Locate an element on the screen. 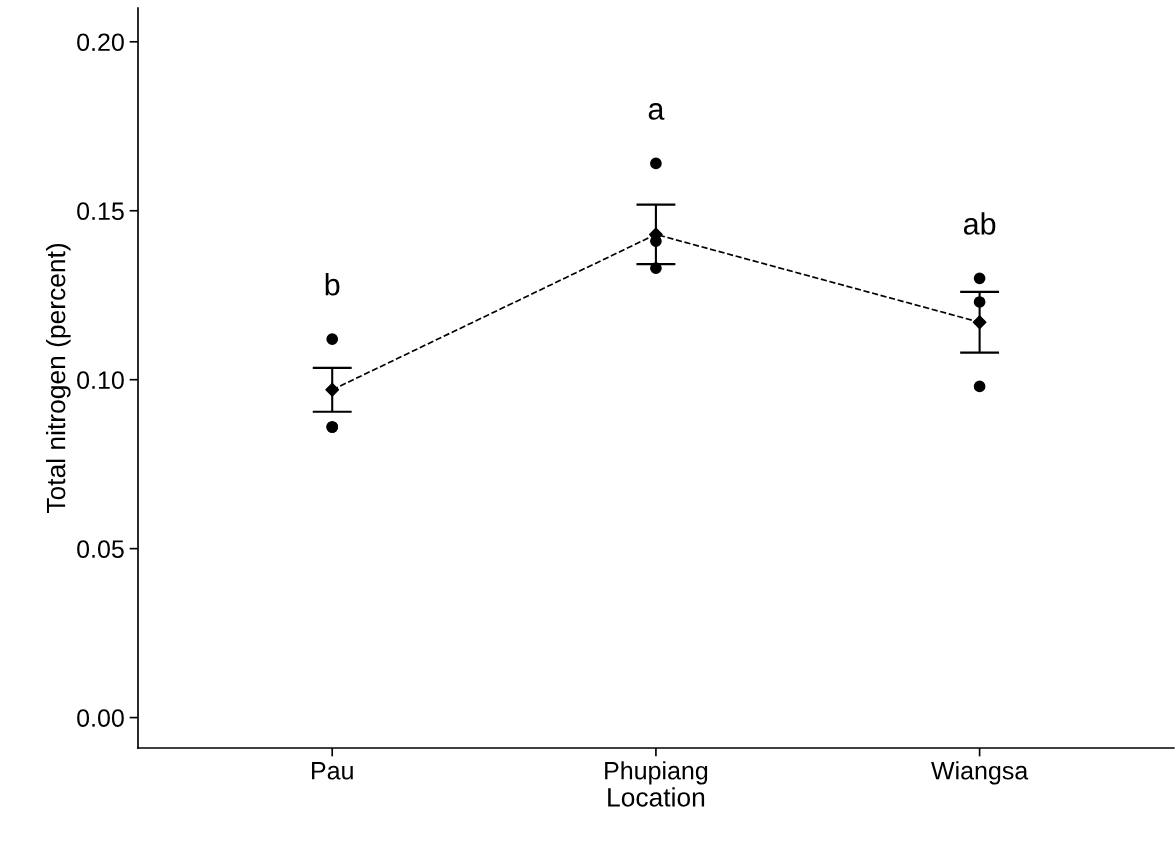 The height and width of the screenshot is (843, 1175). annotation: ab is located at coordinates (979, 223).